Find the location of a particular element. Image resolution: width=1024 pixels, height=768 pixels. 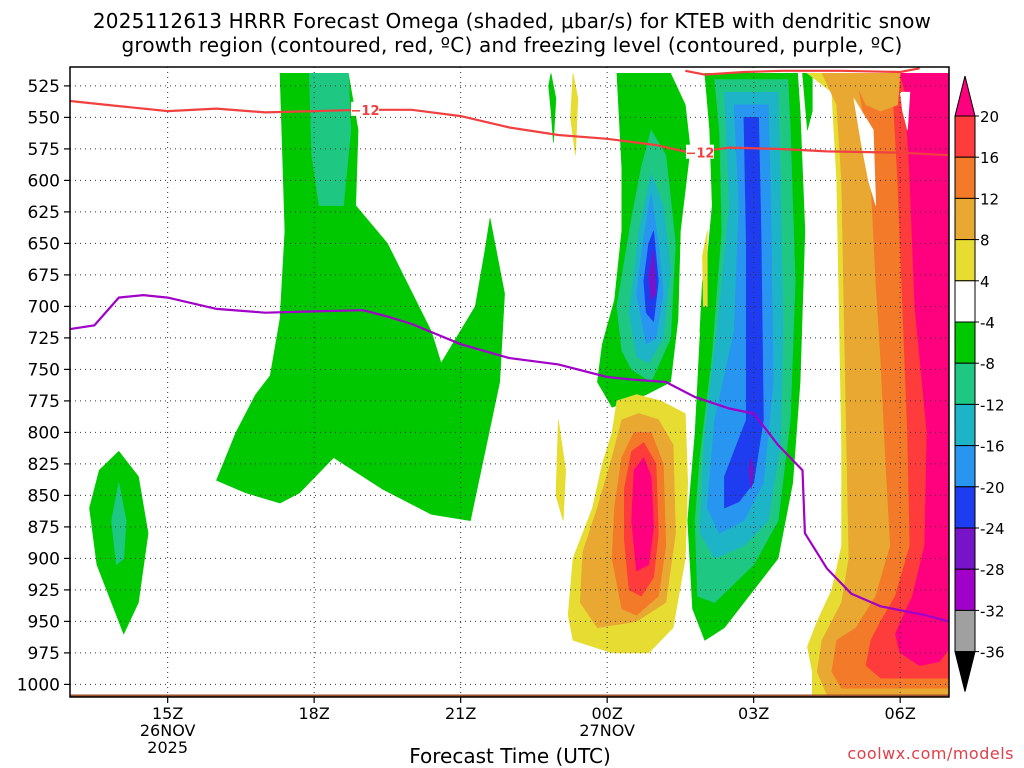

x-tick-label-21Z: 21Z is located at coordinates (460, 713).